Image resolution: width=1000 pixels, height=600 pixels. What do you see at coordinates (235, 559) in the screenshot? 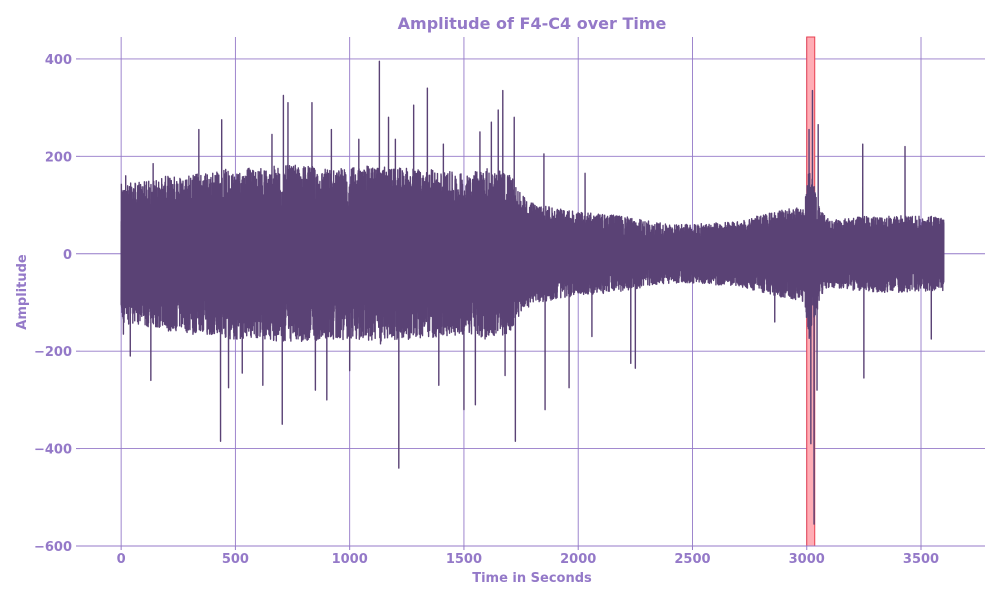
I see `x-tick-label: 500` at bounding box center [235, 559].